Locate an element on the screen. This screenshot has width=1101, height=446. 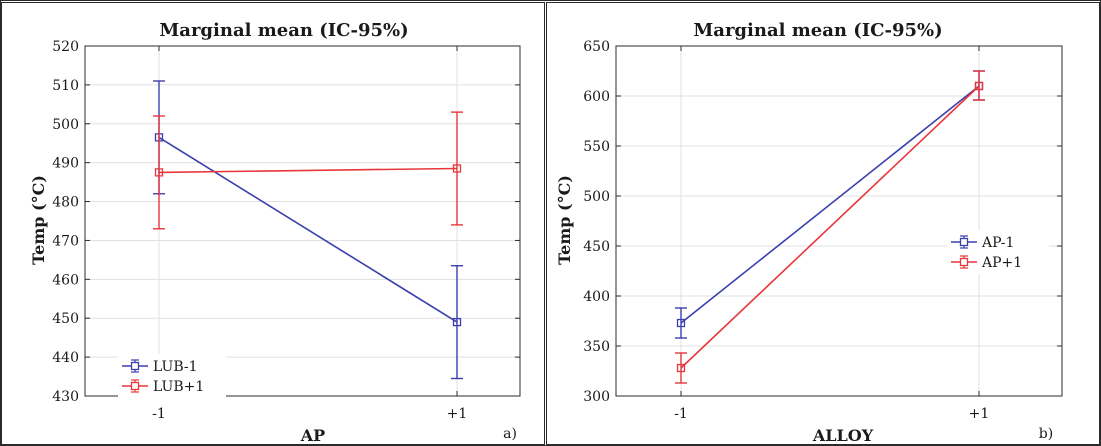
y-tick-label: 480 is located at coordinates (65, 203).